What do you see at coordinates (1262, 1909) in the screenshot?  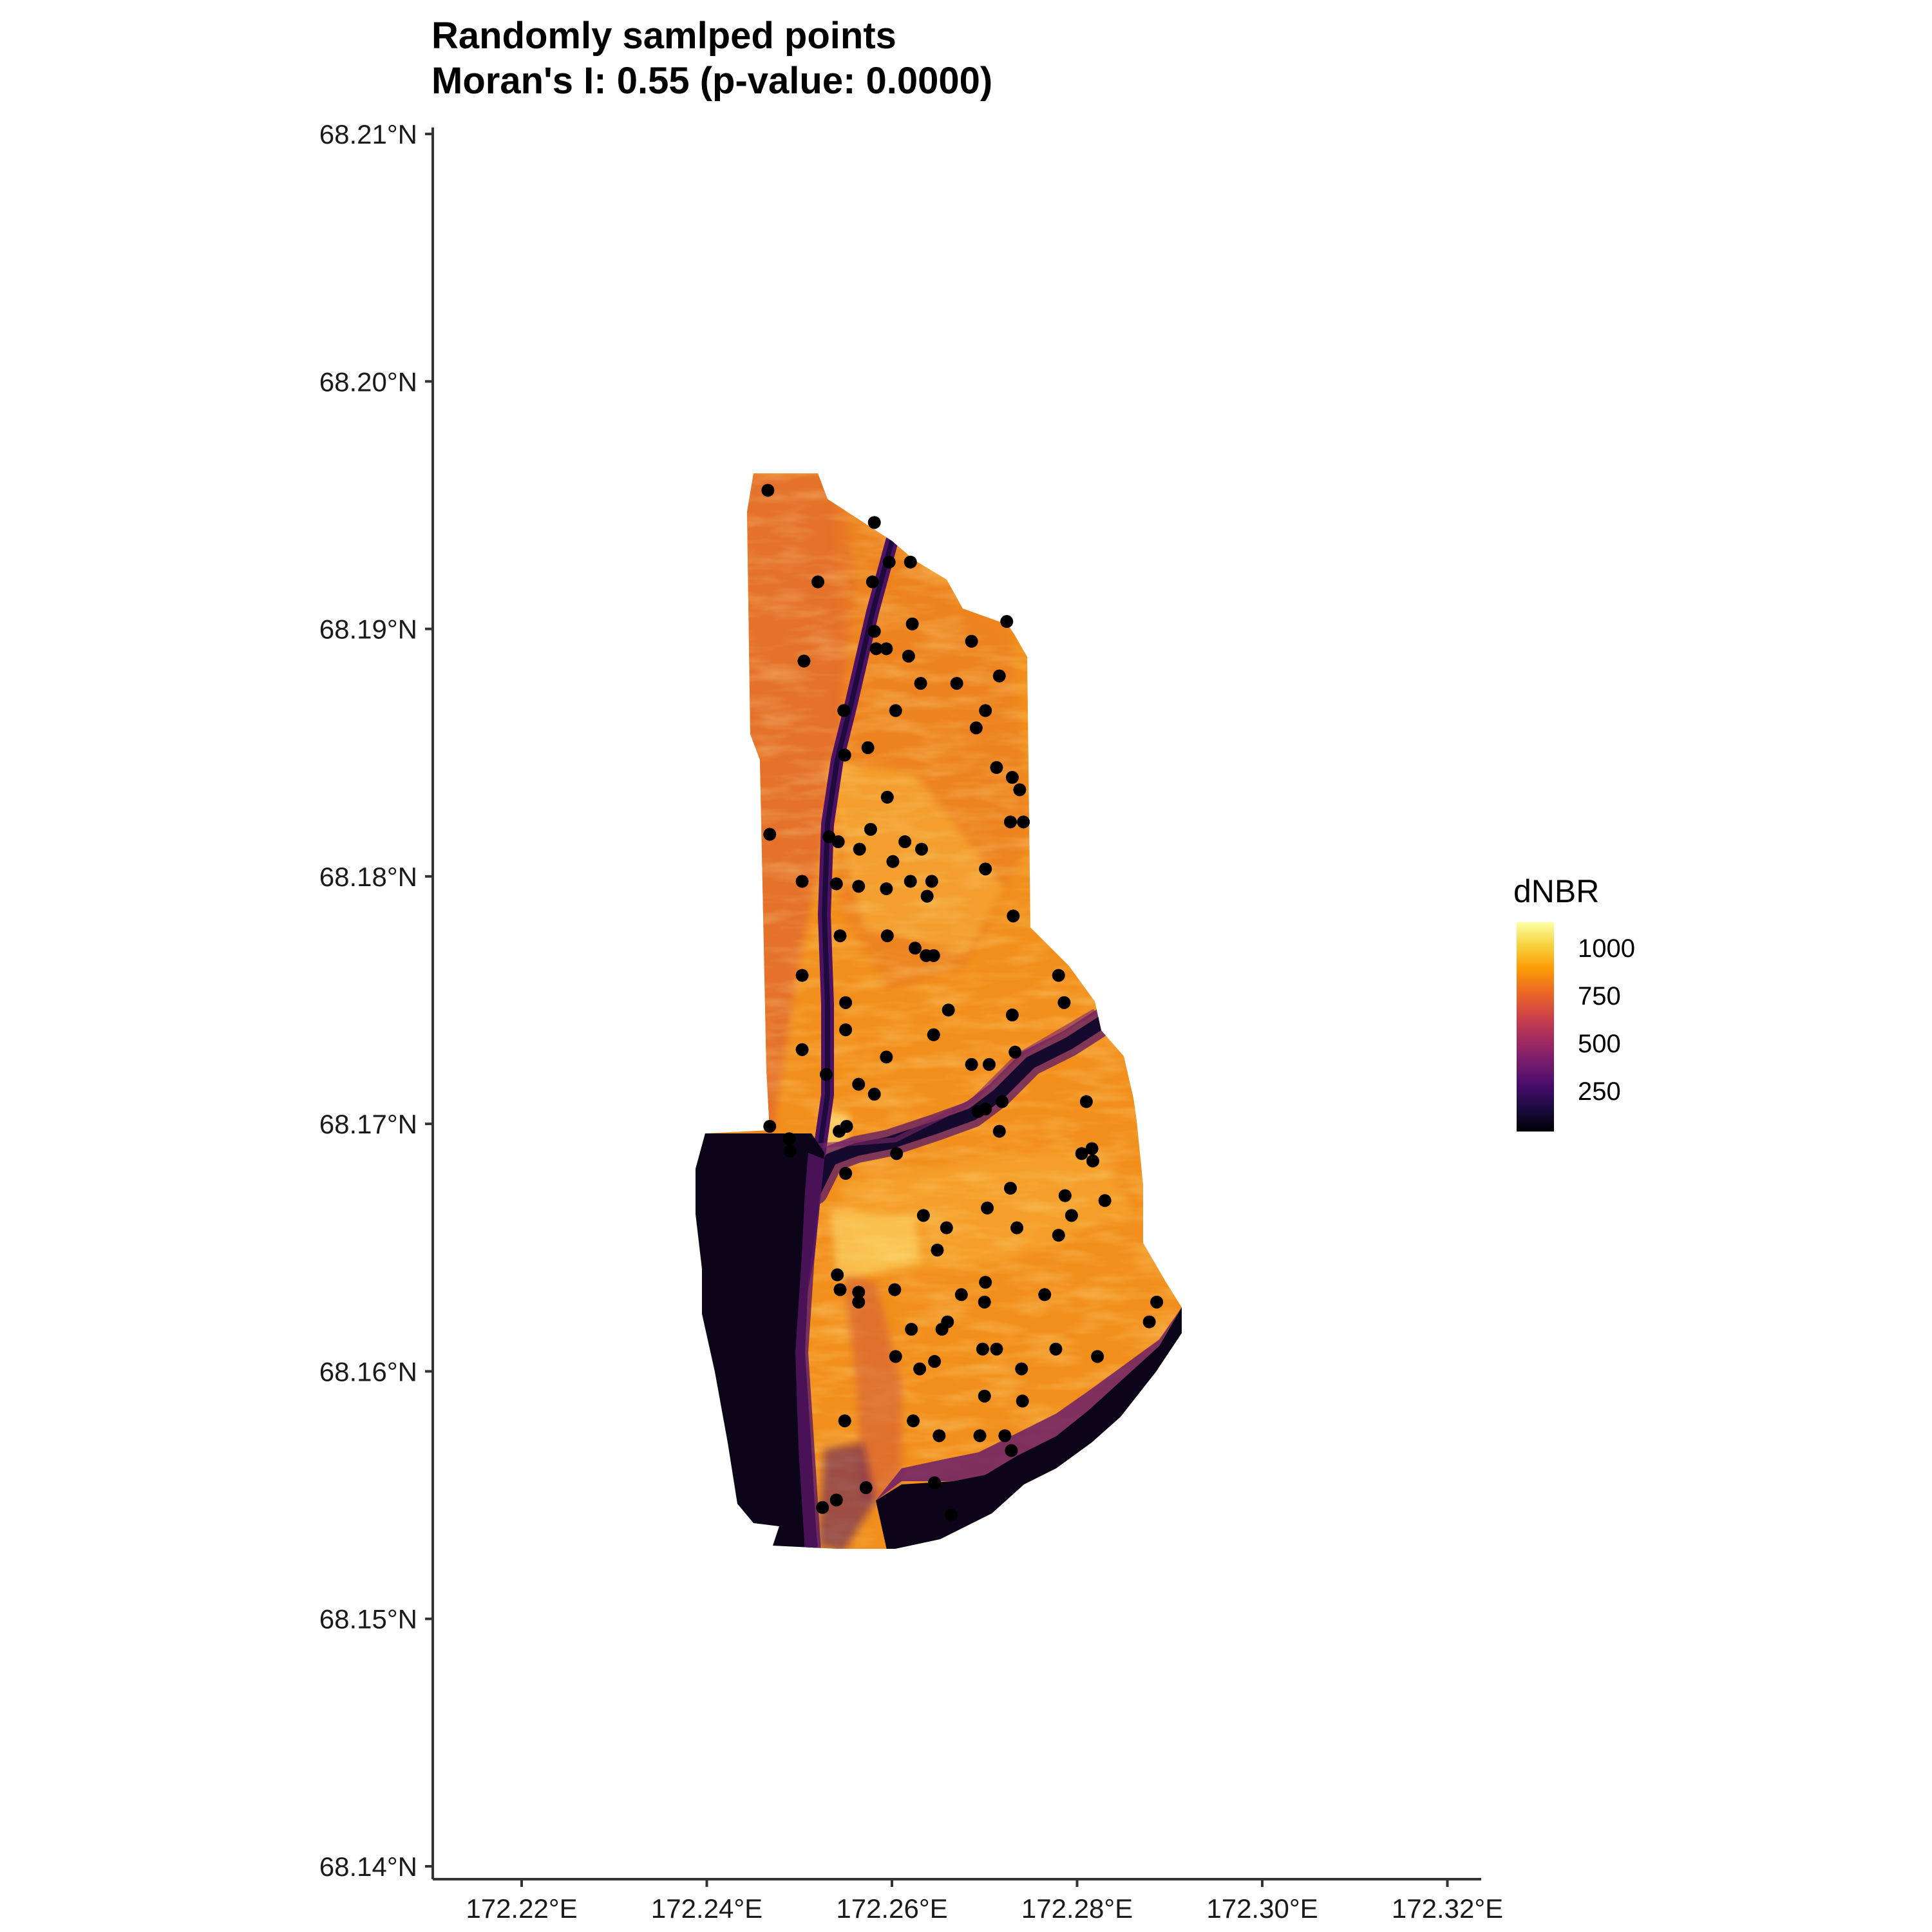 I see `x-tick-label: 172.30°E` at bounding box center [1262, 1909].